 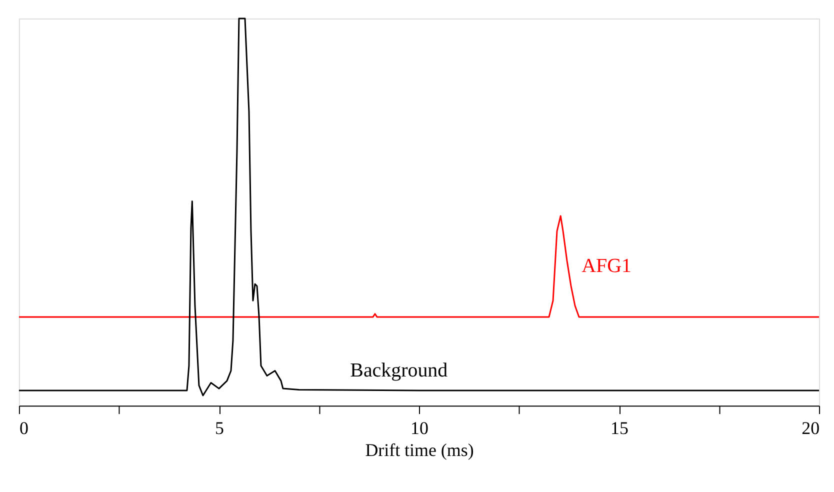 What do you see at coordinates (419, 450) in the screenshot?
I see `x-axis-title: Drift time (ms)` at bounding box center [419, 450].